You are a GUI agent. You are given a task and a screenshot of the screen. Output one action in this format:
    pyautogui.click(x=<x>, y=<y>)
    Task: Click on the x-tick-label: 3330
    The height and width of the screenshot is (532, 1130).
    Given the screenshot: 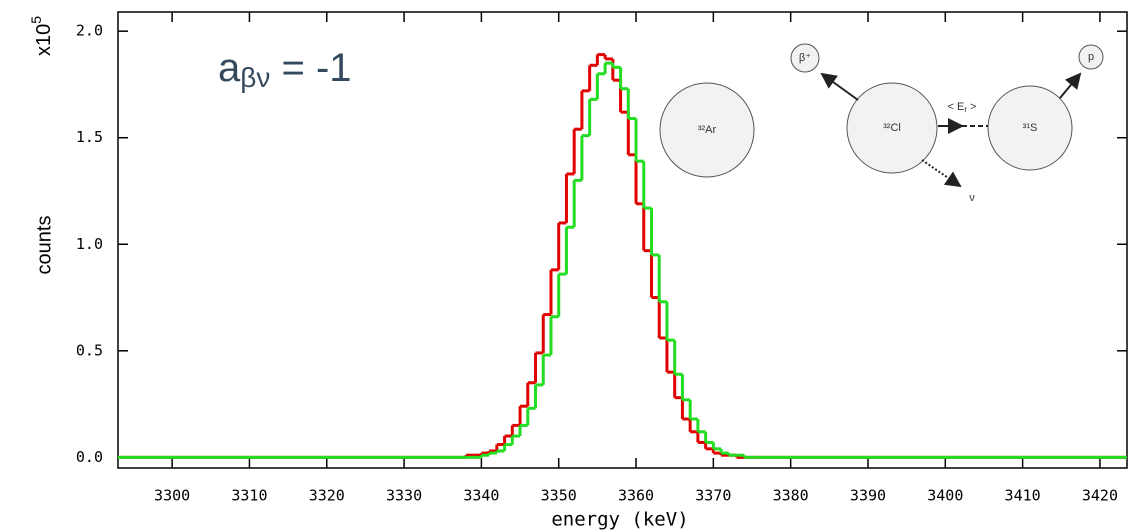 What is the action you would take?
    pyautogui.click(x=404, y=496)
    